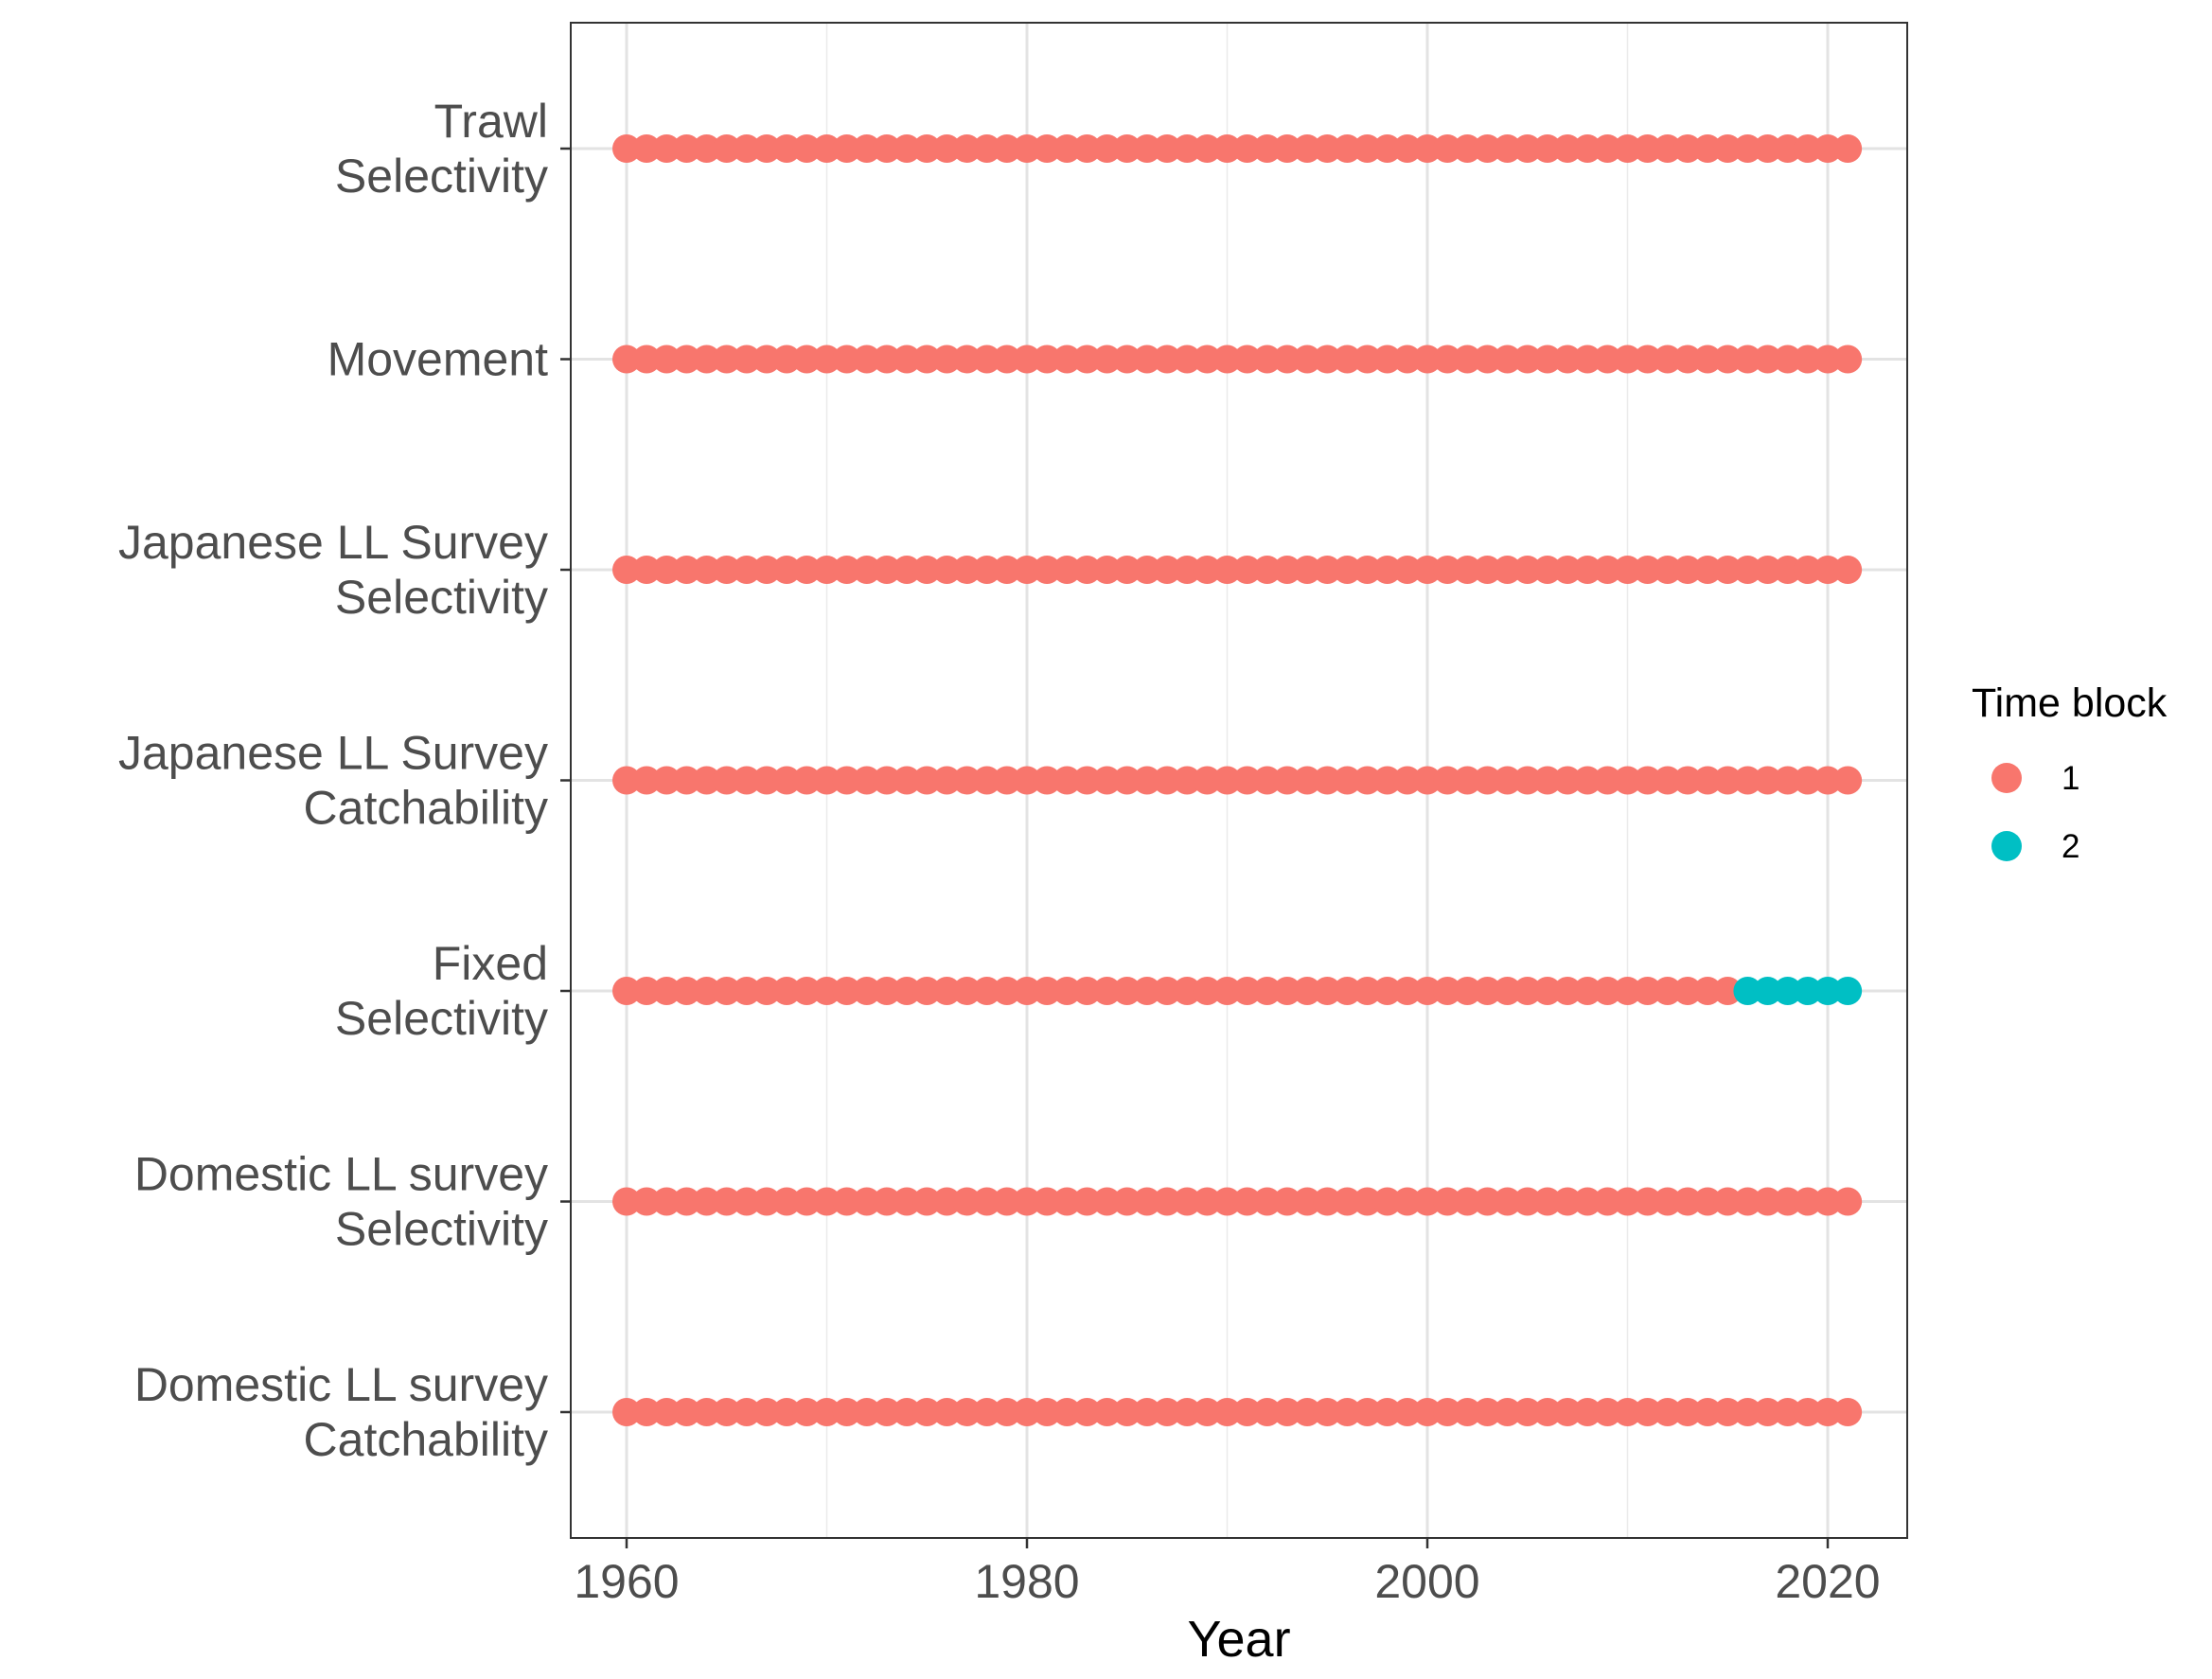 The image size is (2212, 1679). What do you see at coordinates (441, 991) in the screenshot?
I see `y-axis-tick-label: Fixed Selectivity` at bounding box center [441, 991].